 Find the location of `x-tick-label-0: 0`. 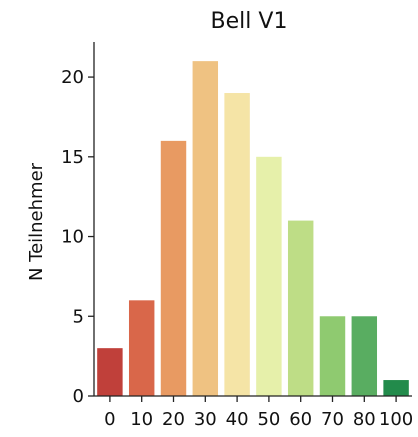

x-tick-label-0: 0 is located at coordinates (109, 419).